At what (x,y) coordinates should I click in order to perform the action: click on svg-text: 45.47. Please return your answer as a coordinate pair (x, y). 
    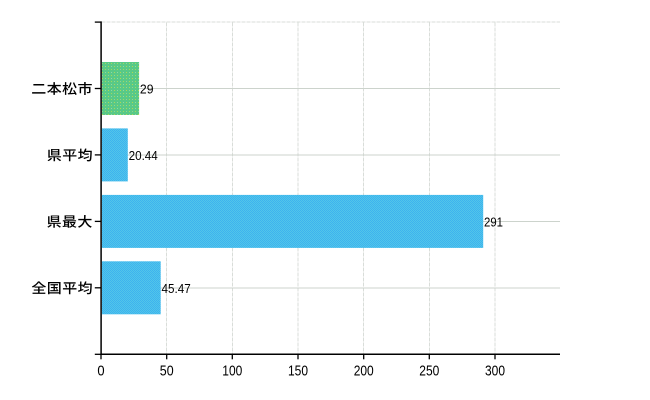
    Looking at the image, I should click on (176, 288).